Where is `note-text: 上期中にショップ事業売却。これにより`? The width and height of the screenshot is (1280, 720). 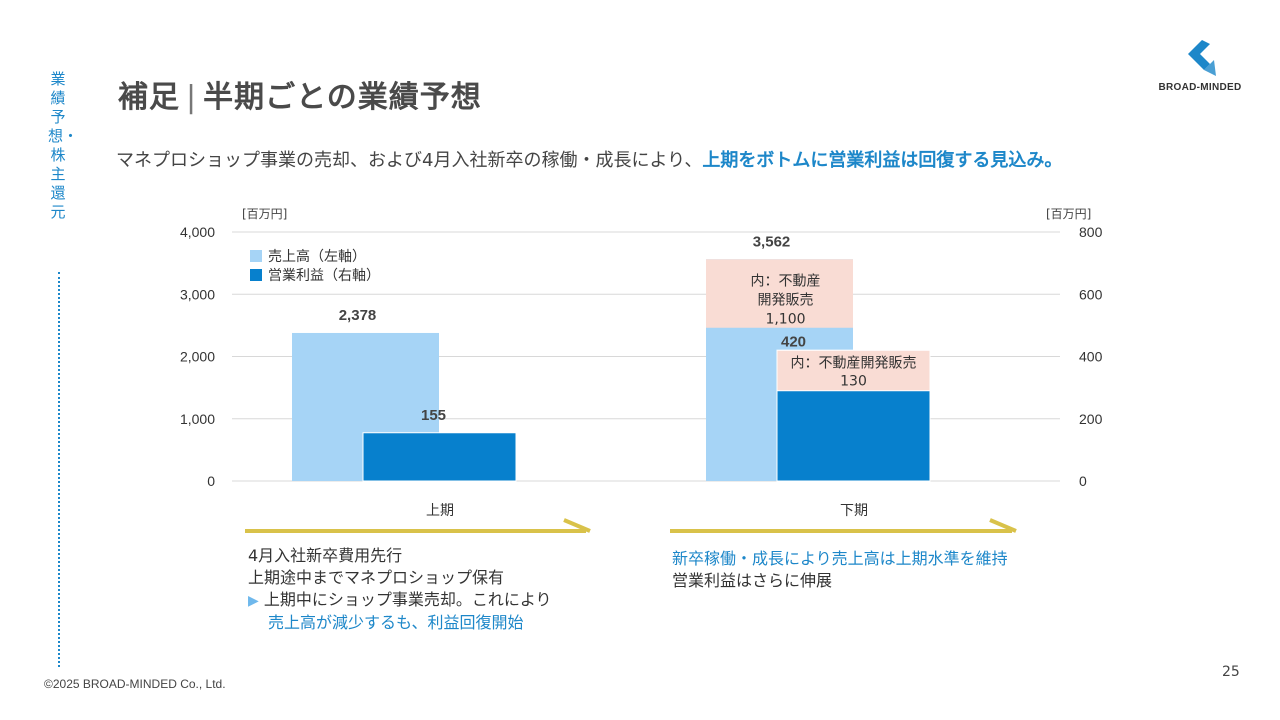
note-text: 上期中にショップ事業売却。これにより is located at coordinates (407, 599).